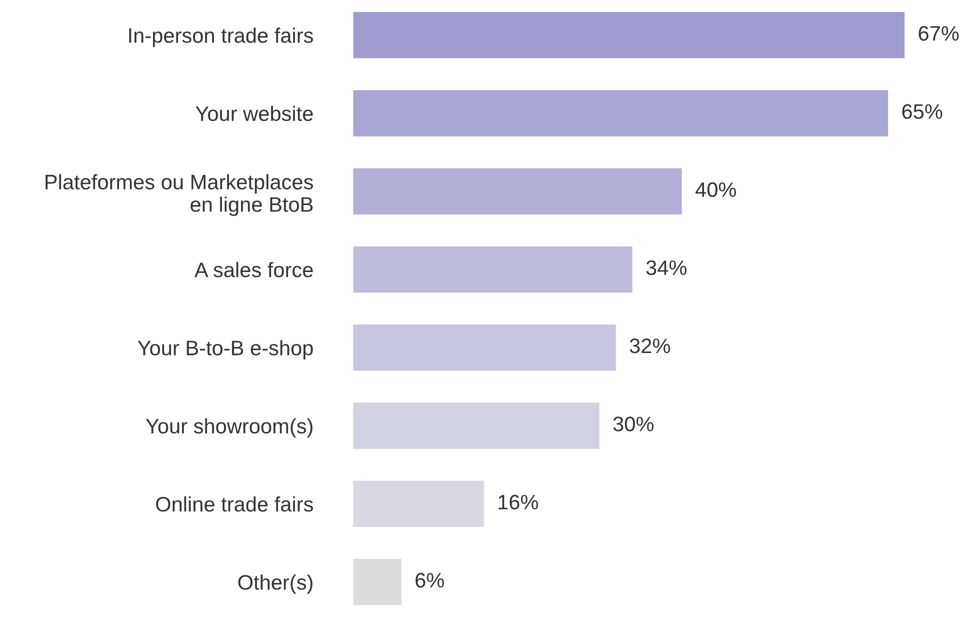 The width and height of the screenshot is (966, 625). I want to click on y-tick-label: In-person trade fairs, so click(221, 38).